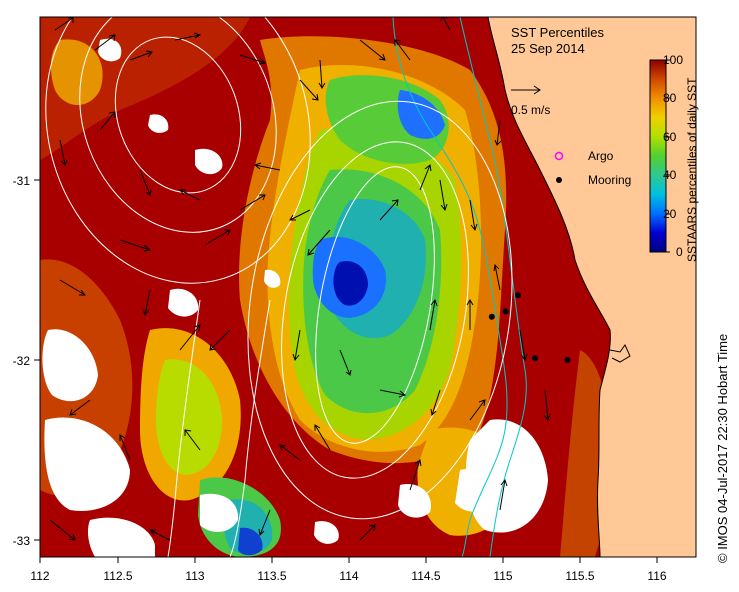 Image resolution: width=739 pixels, height=592 pixels. Describe the element at coordinates (579, 576) in the screenshot. I see `x-tick-label: 115.5` at that location.